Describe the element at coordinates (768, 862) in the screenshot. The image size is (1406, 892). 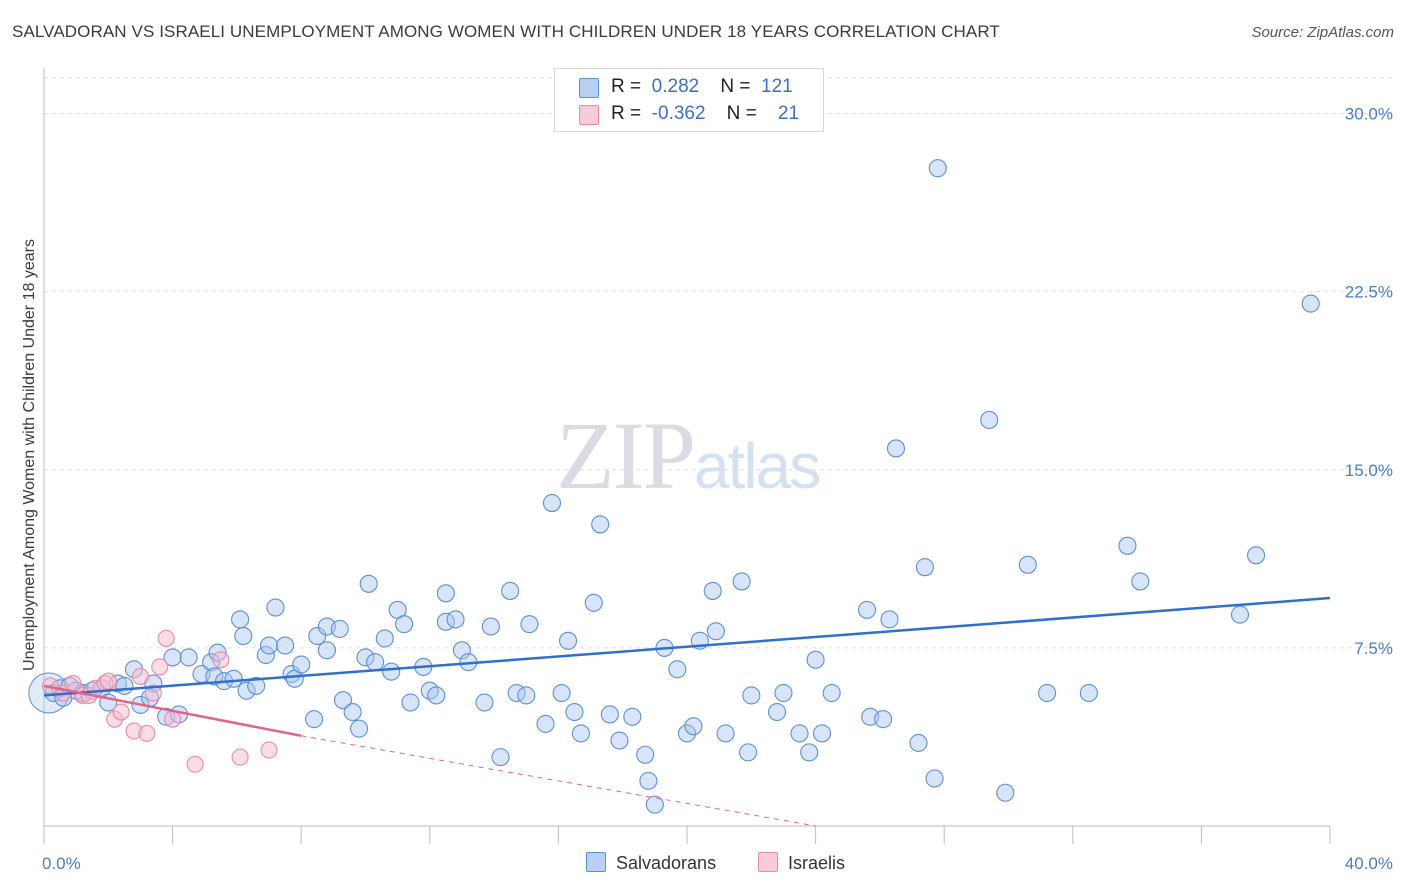
I see `bottom-legend-swatch-israelis` at that location.